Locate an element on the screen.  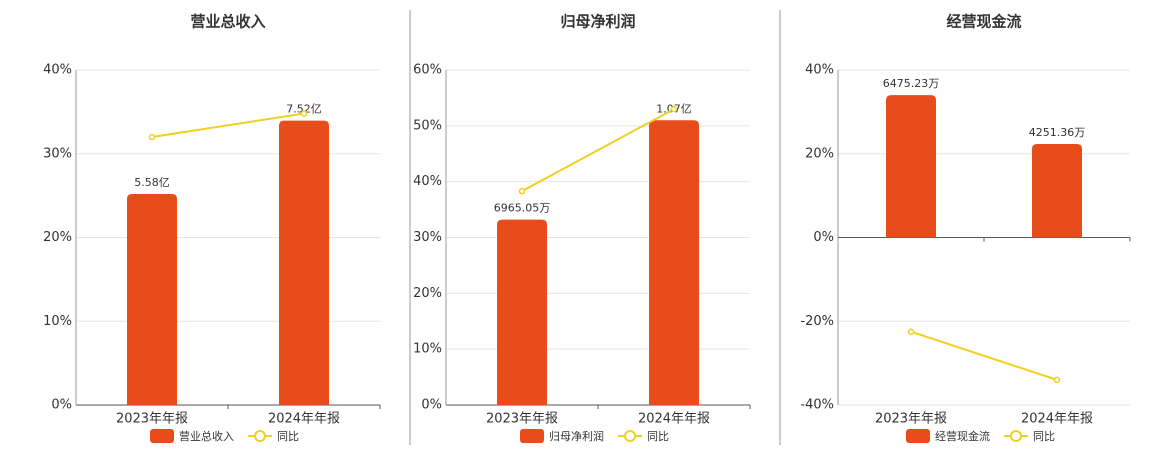
data-label: 5.58亿 is located at coordinates (152, 182).